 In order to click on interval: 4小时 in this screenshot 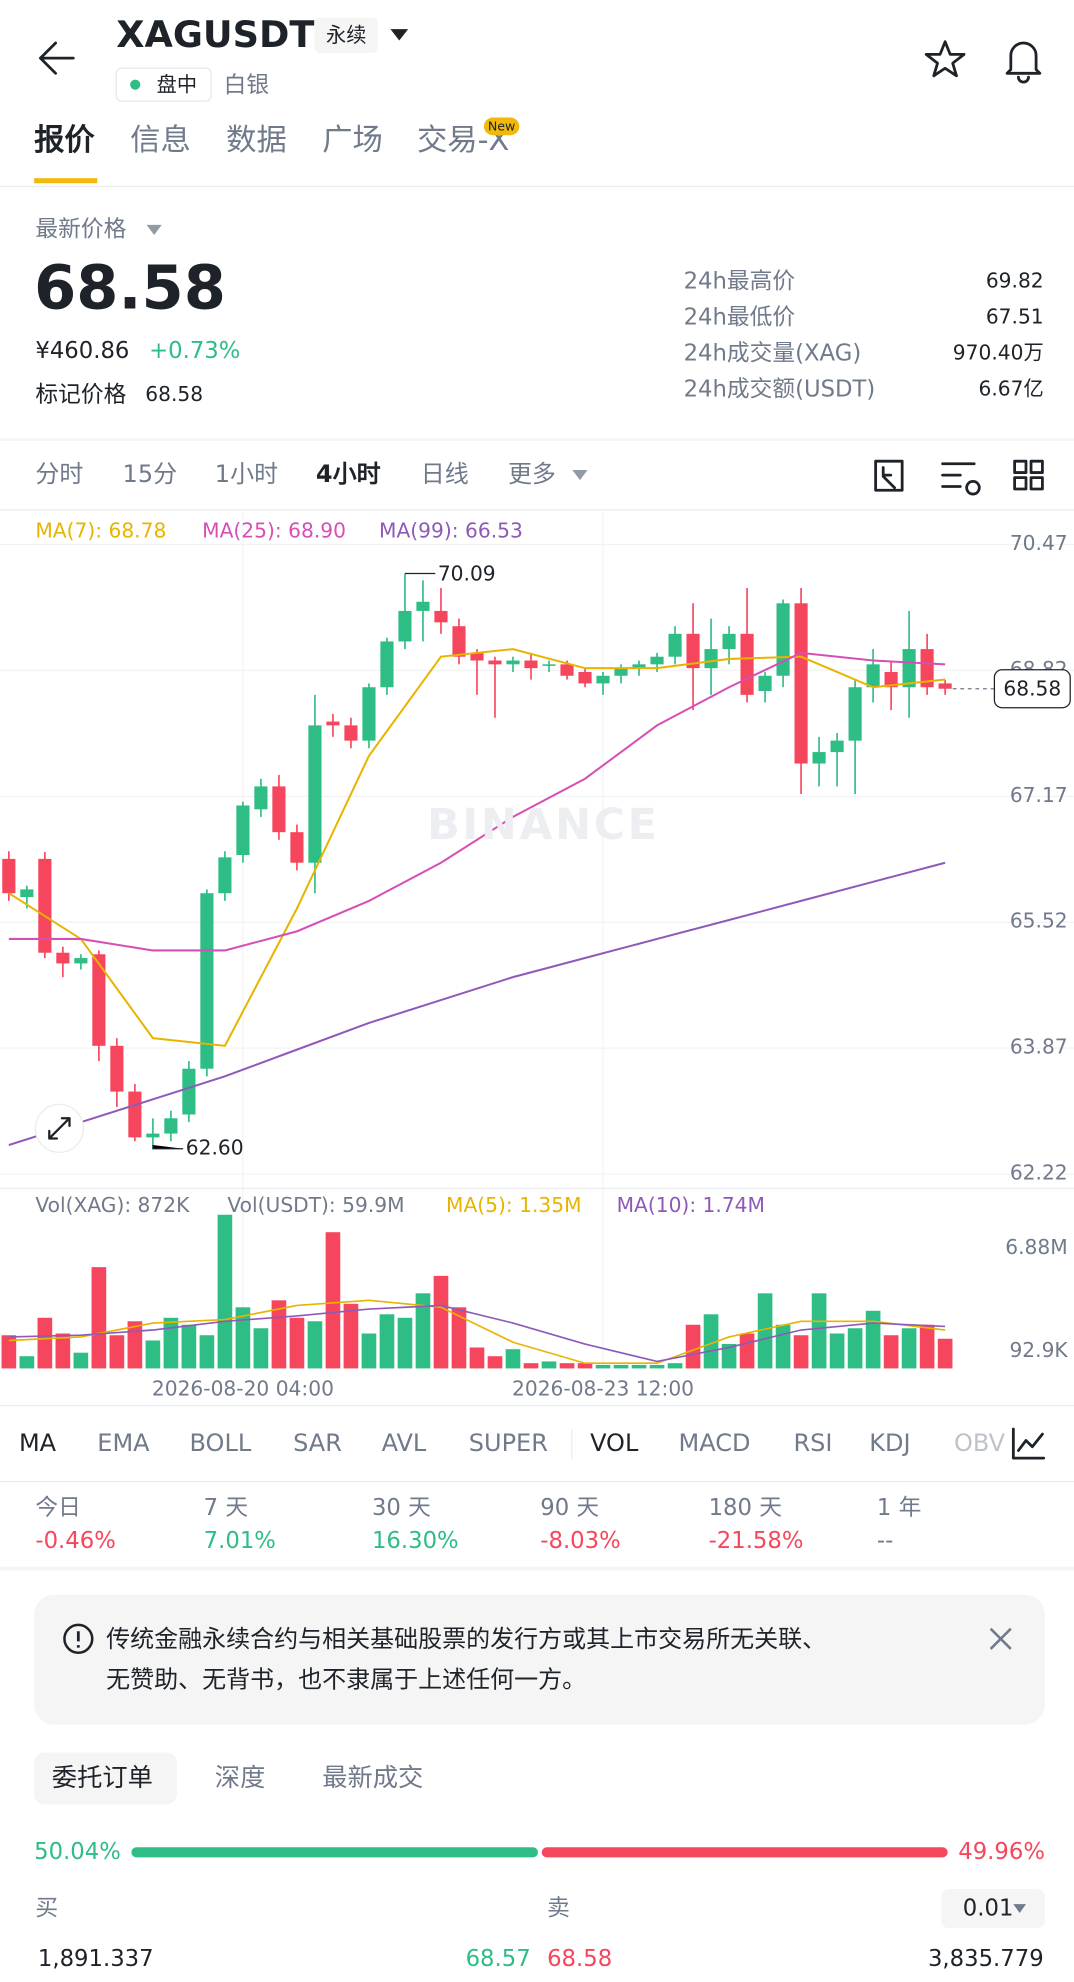, I will do `click(348, 474)`.